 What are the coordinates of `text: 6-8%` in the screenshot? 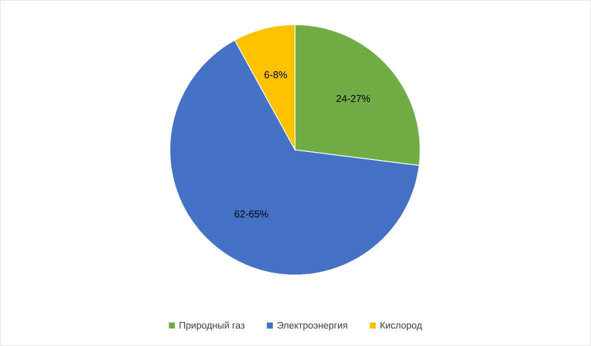 It's located at (276, 74).